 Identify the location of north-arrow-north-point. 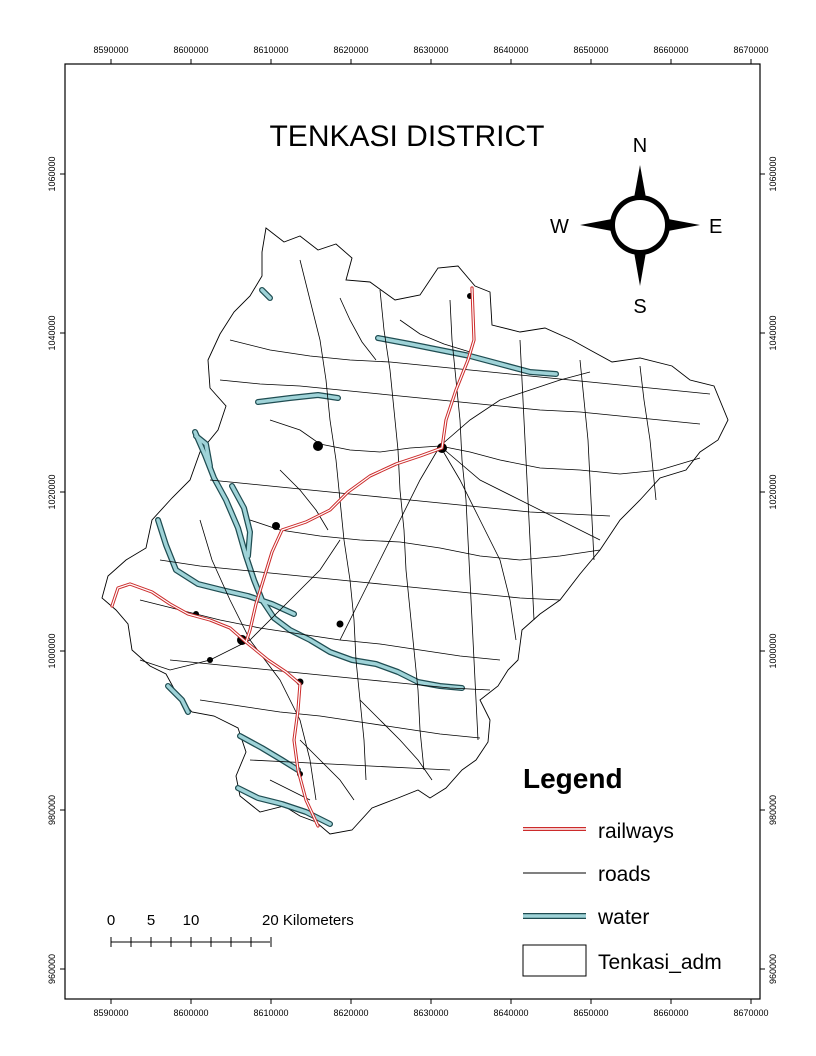
(640, 181).